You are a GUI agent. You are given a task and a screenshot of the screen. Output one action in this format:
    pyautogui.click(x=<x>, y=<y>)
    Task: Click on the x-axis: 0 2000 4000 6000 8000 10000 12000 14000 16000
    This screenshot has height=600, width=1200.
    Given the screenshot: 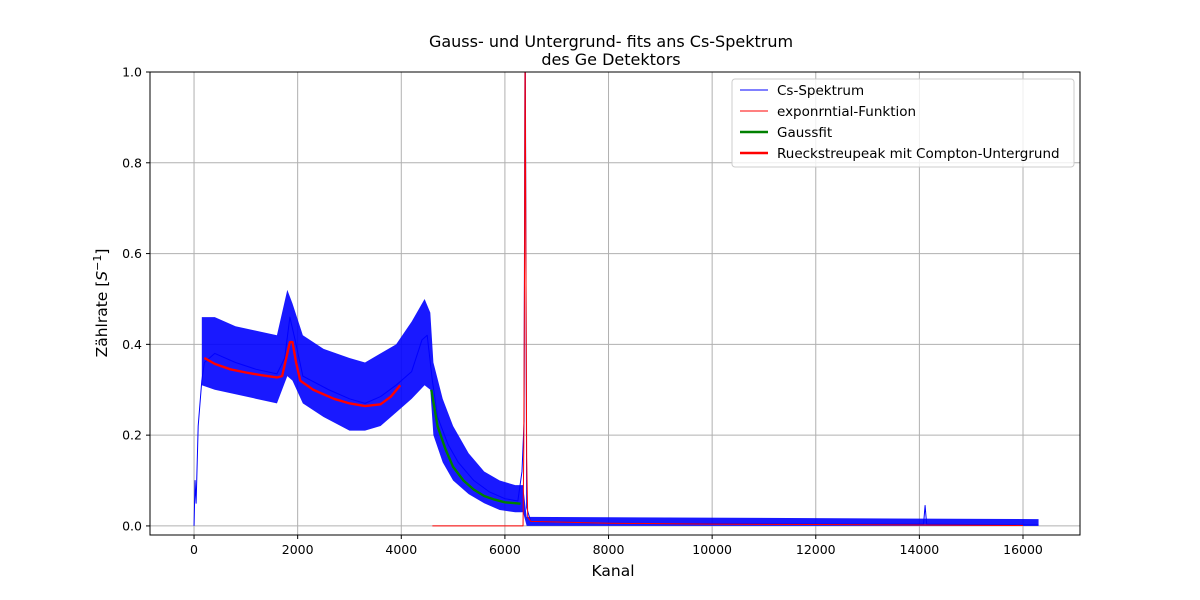 What is the action you would take?
    pyautogui.click(x=616, y=546)
    